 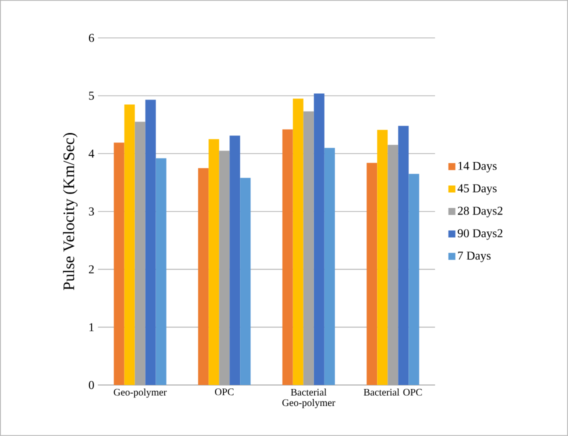 What do you see at coordinates (480, 212) in the screenshot?
I see `legend-label: 28 Days2` at bounding box center [480, 212].